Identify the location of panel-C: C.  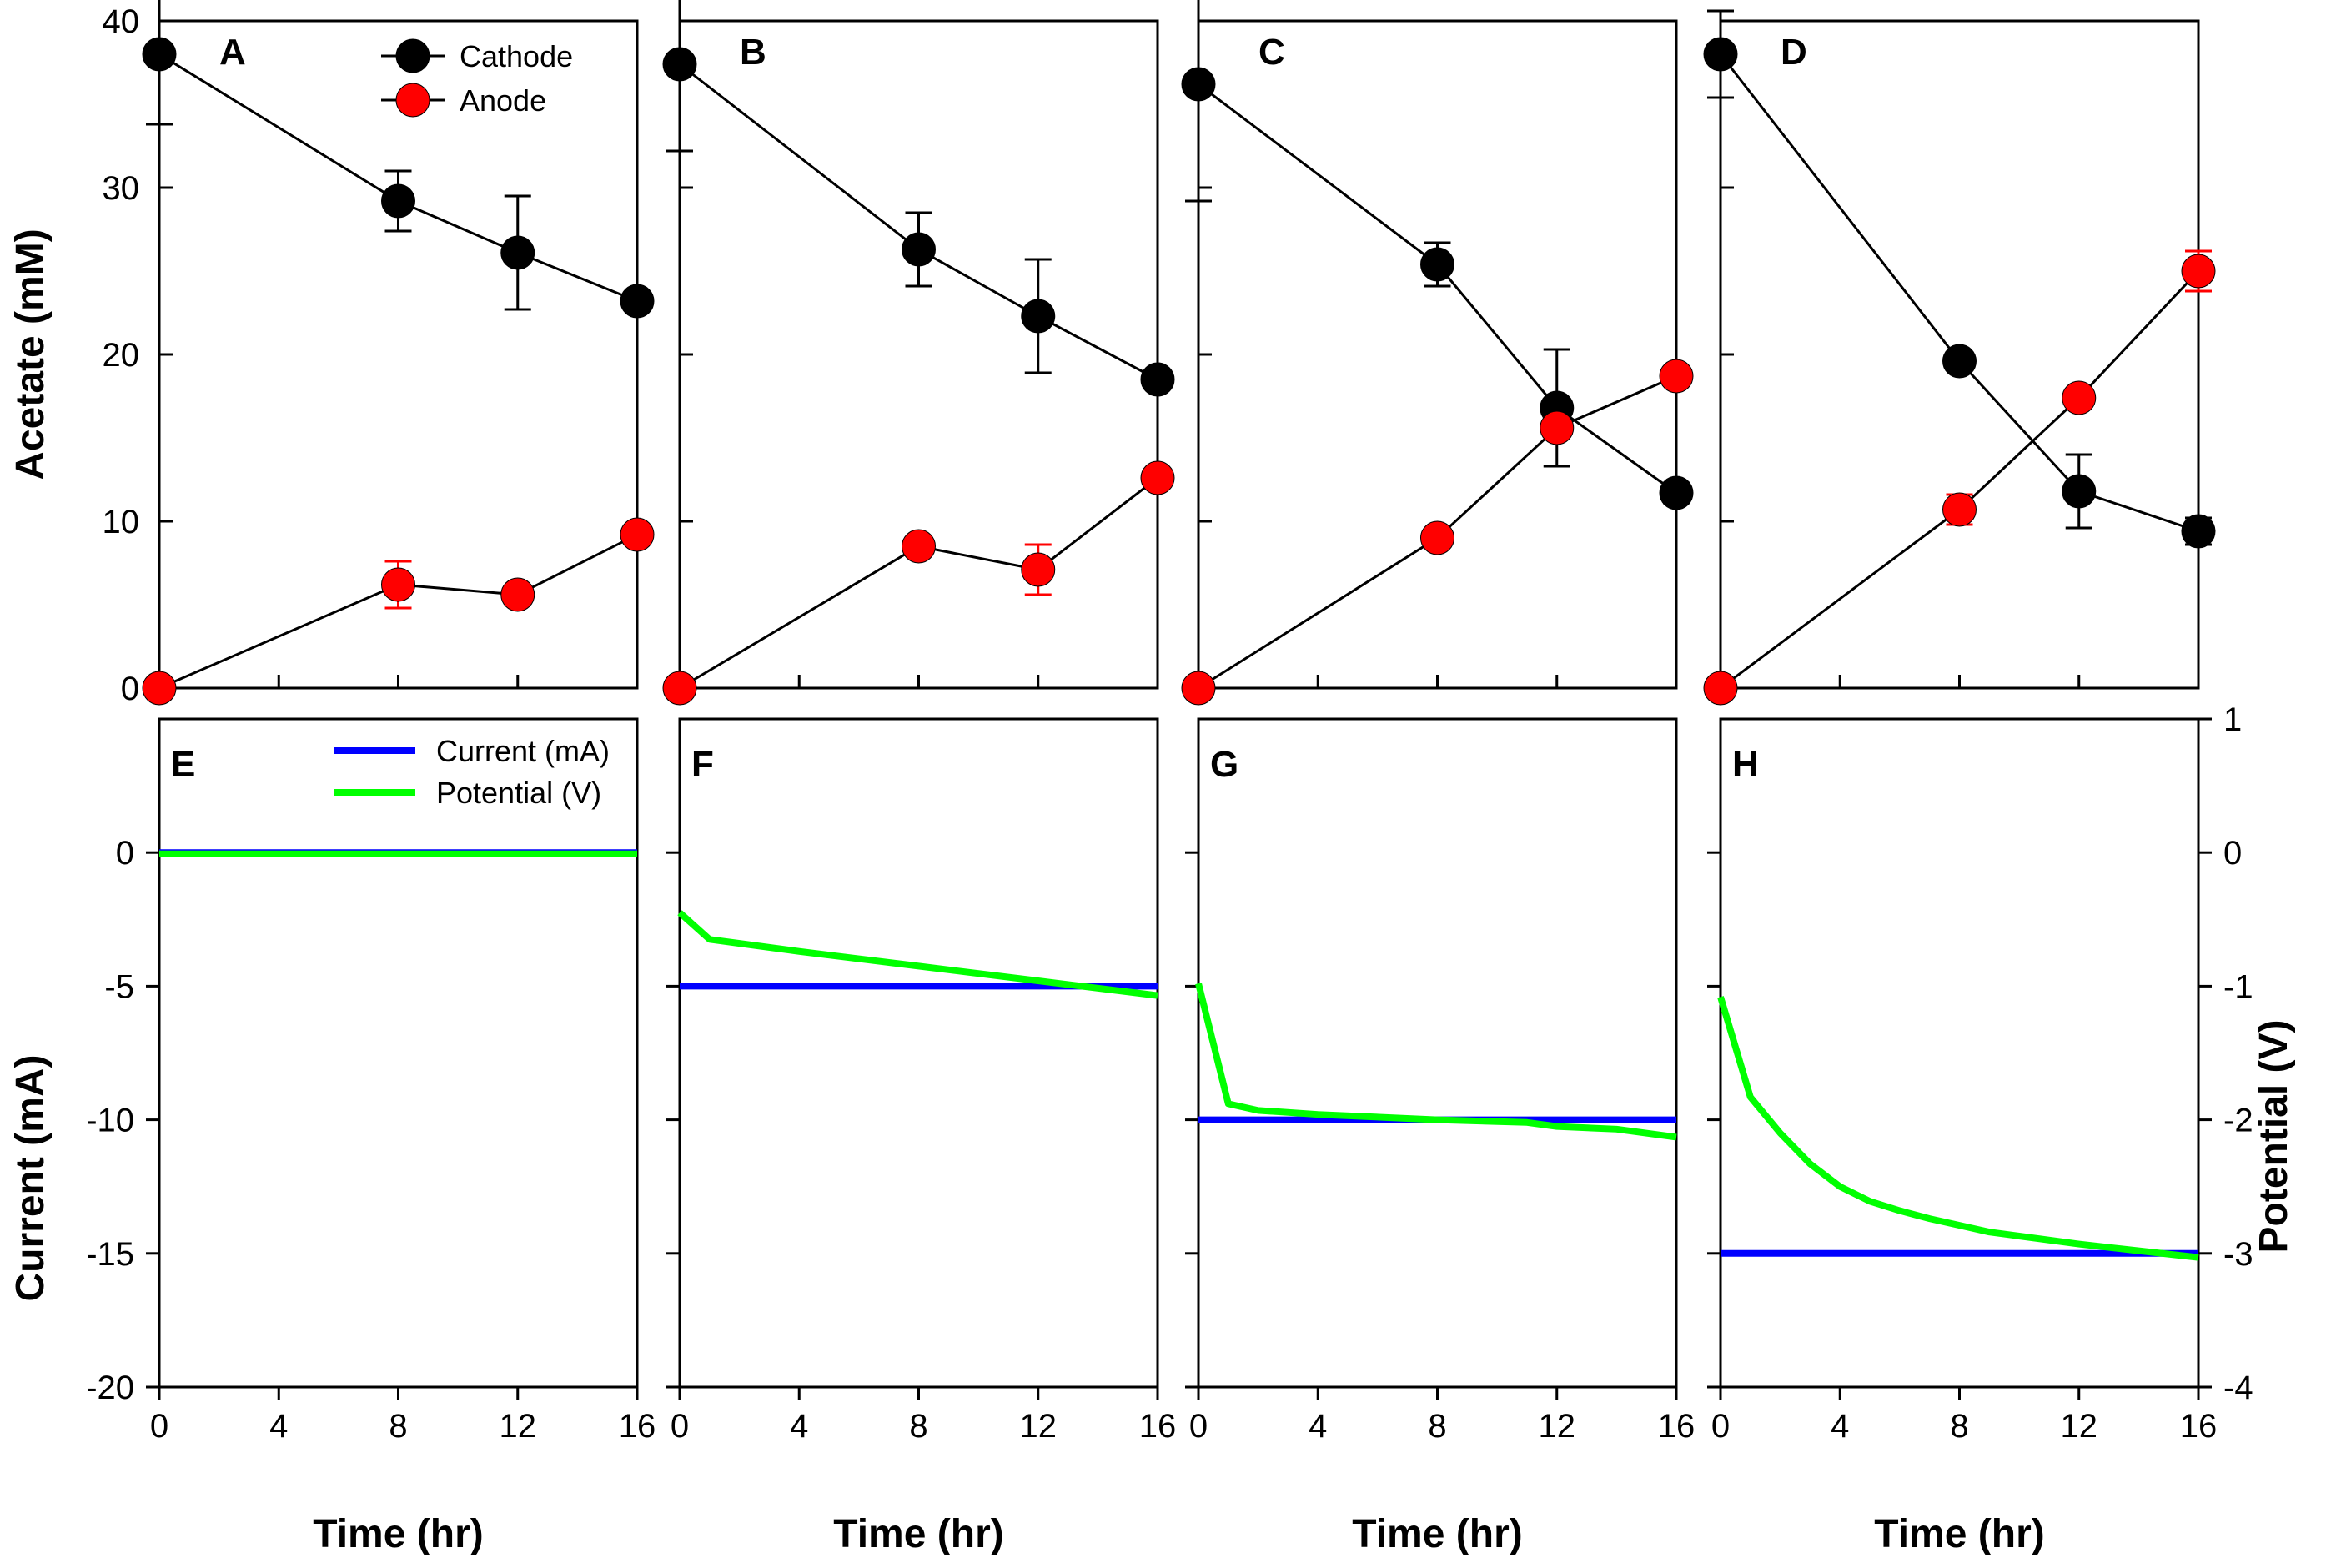
(1438, 353).